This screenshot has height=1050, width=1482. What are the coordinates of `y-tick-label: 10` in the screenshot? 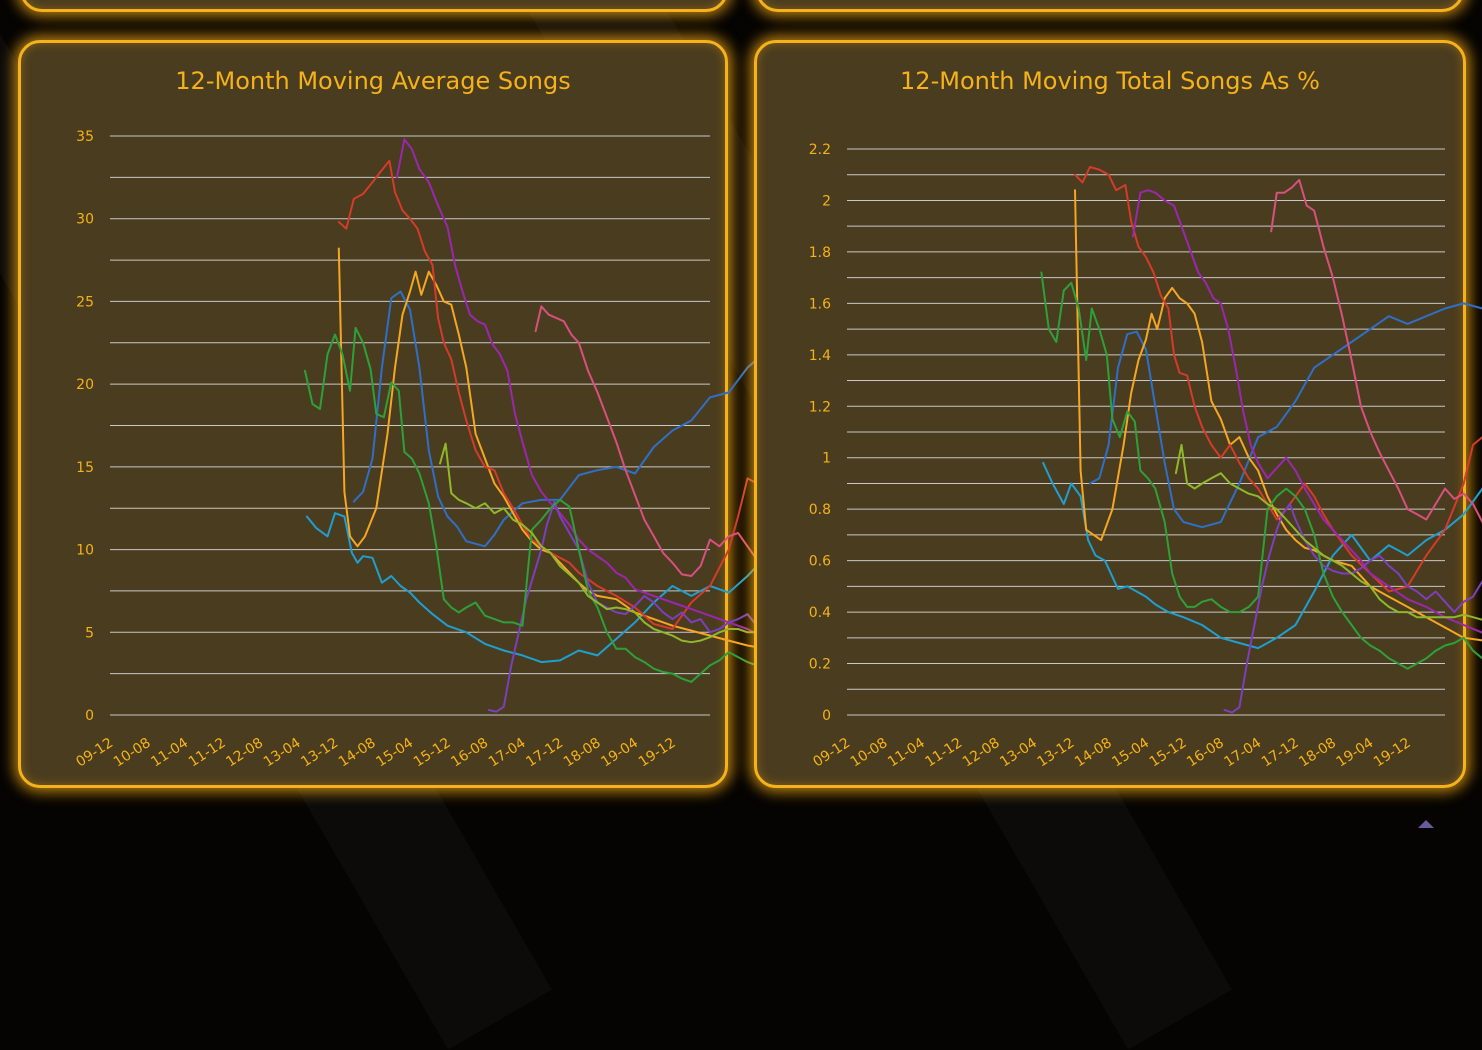 It's located at (85, 551).